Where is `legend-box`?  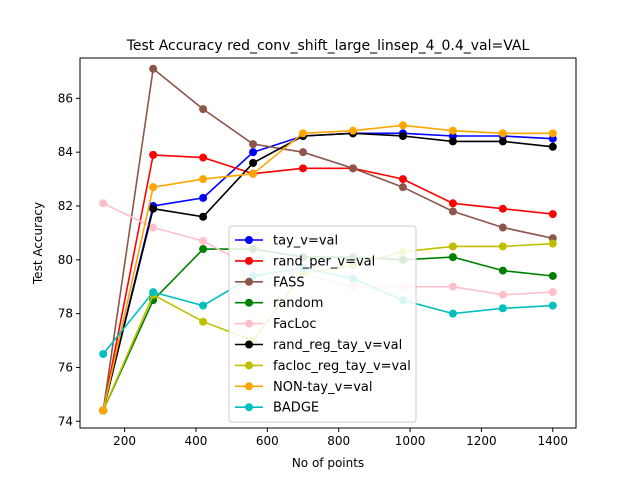
legend-box is located at coordinates (322, 324).